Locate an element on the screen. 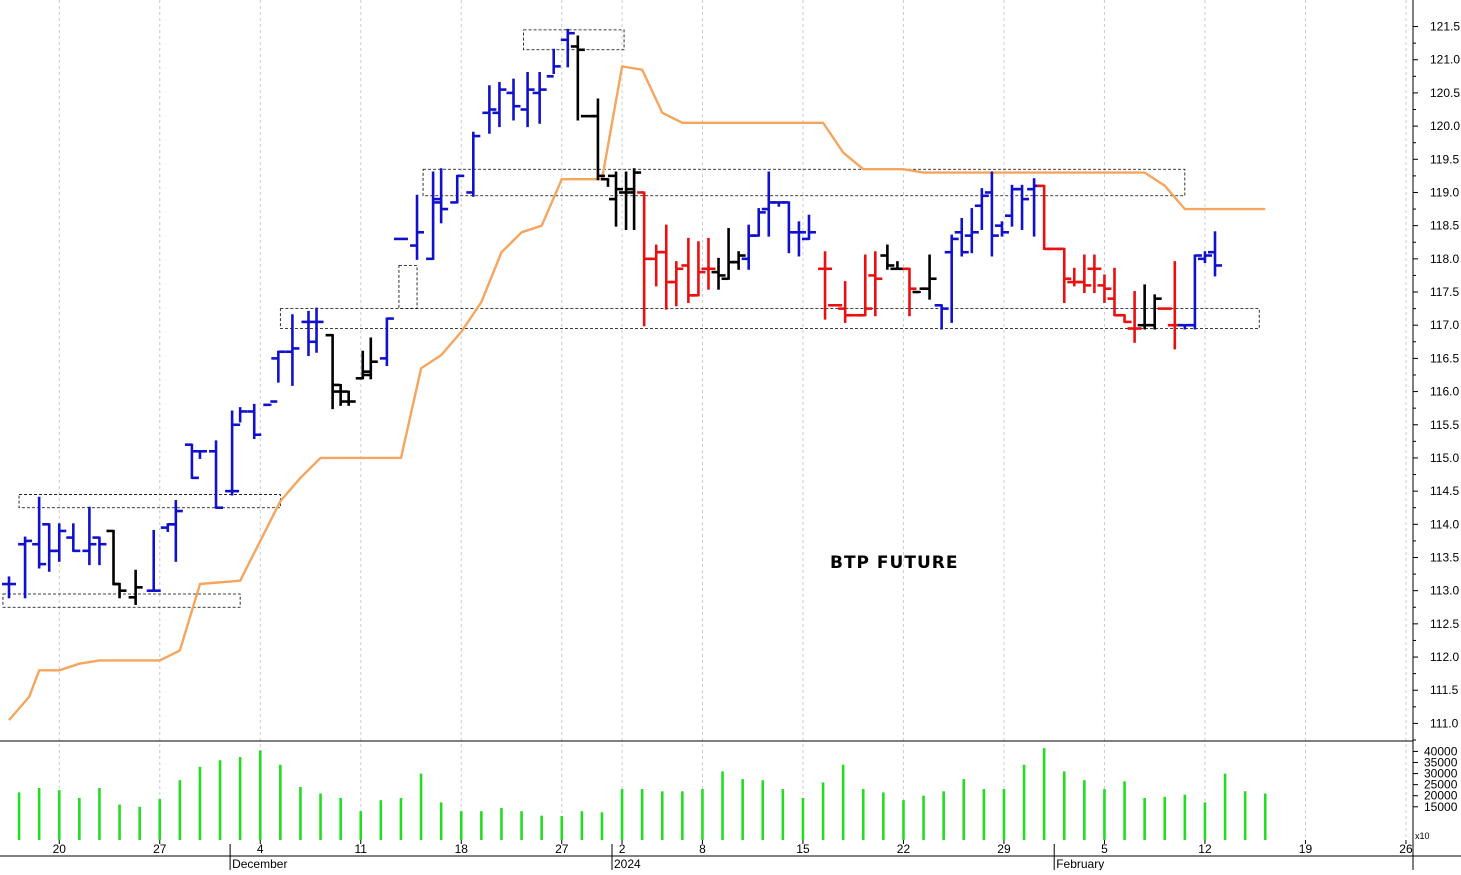 Image resolution: width=1461 pixels, height=875 pixels. month-label: 2024 is located at coordinates (627, 863).